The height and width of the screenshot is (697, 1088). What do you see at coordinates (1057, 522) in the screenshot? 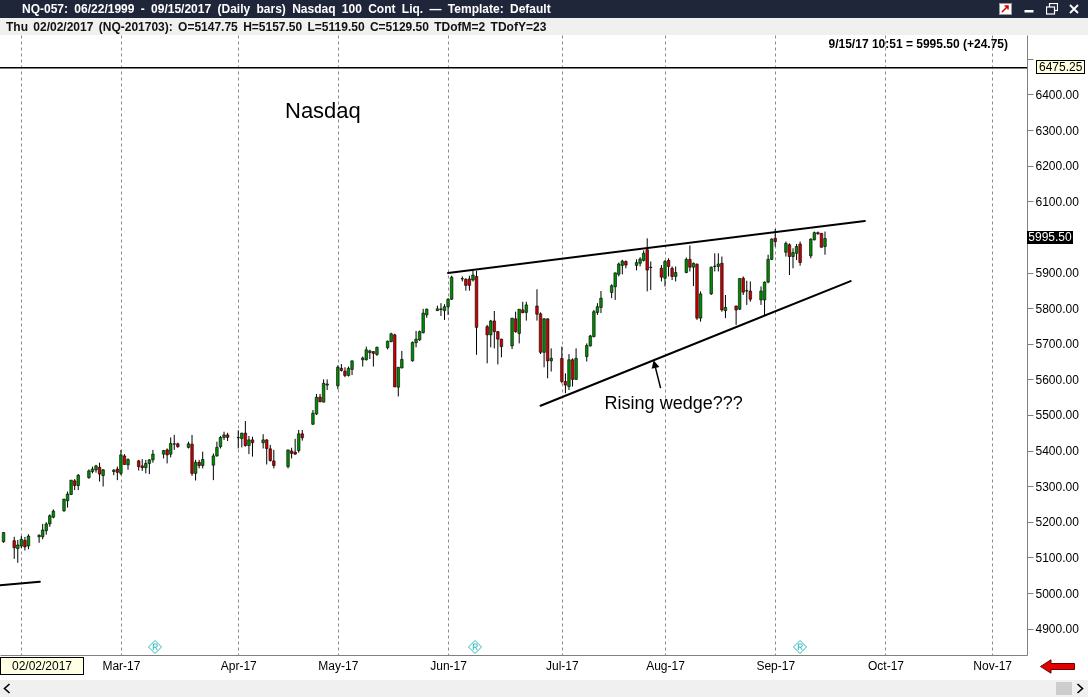
I see `y-tick-label: 5200.00` at bounding box center [1057, 522].